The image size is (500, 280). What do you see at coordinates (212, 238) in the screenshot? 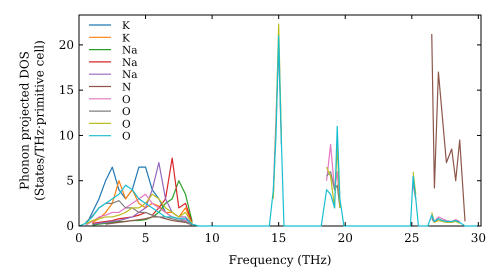
I see `x-tick-label: 10` at bounding box center [212, 238].